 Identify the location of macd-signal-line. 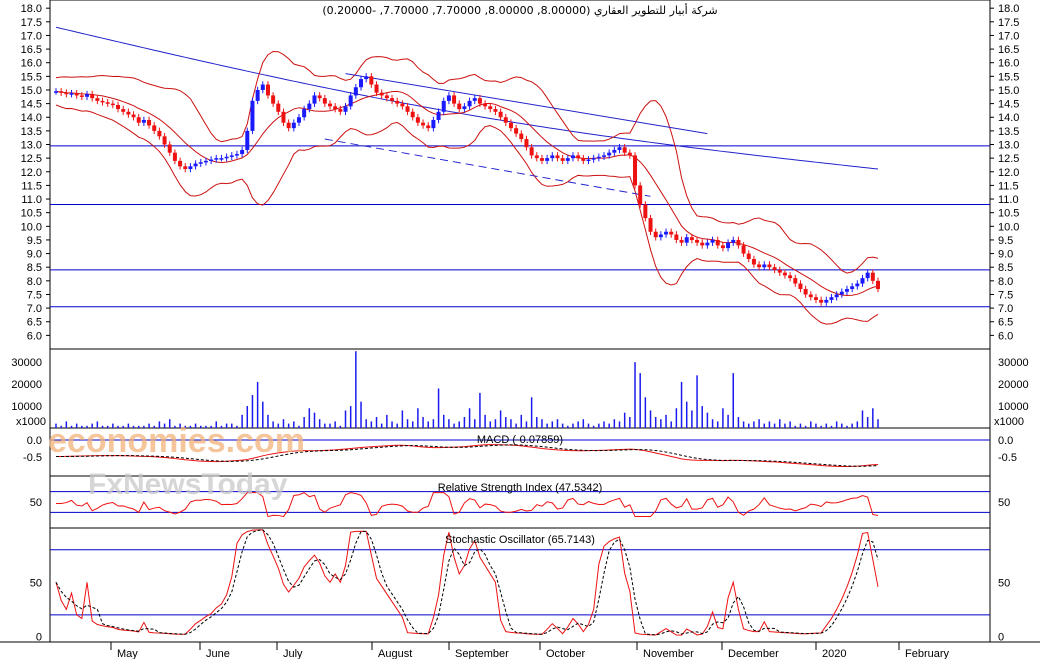
(467, 455).